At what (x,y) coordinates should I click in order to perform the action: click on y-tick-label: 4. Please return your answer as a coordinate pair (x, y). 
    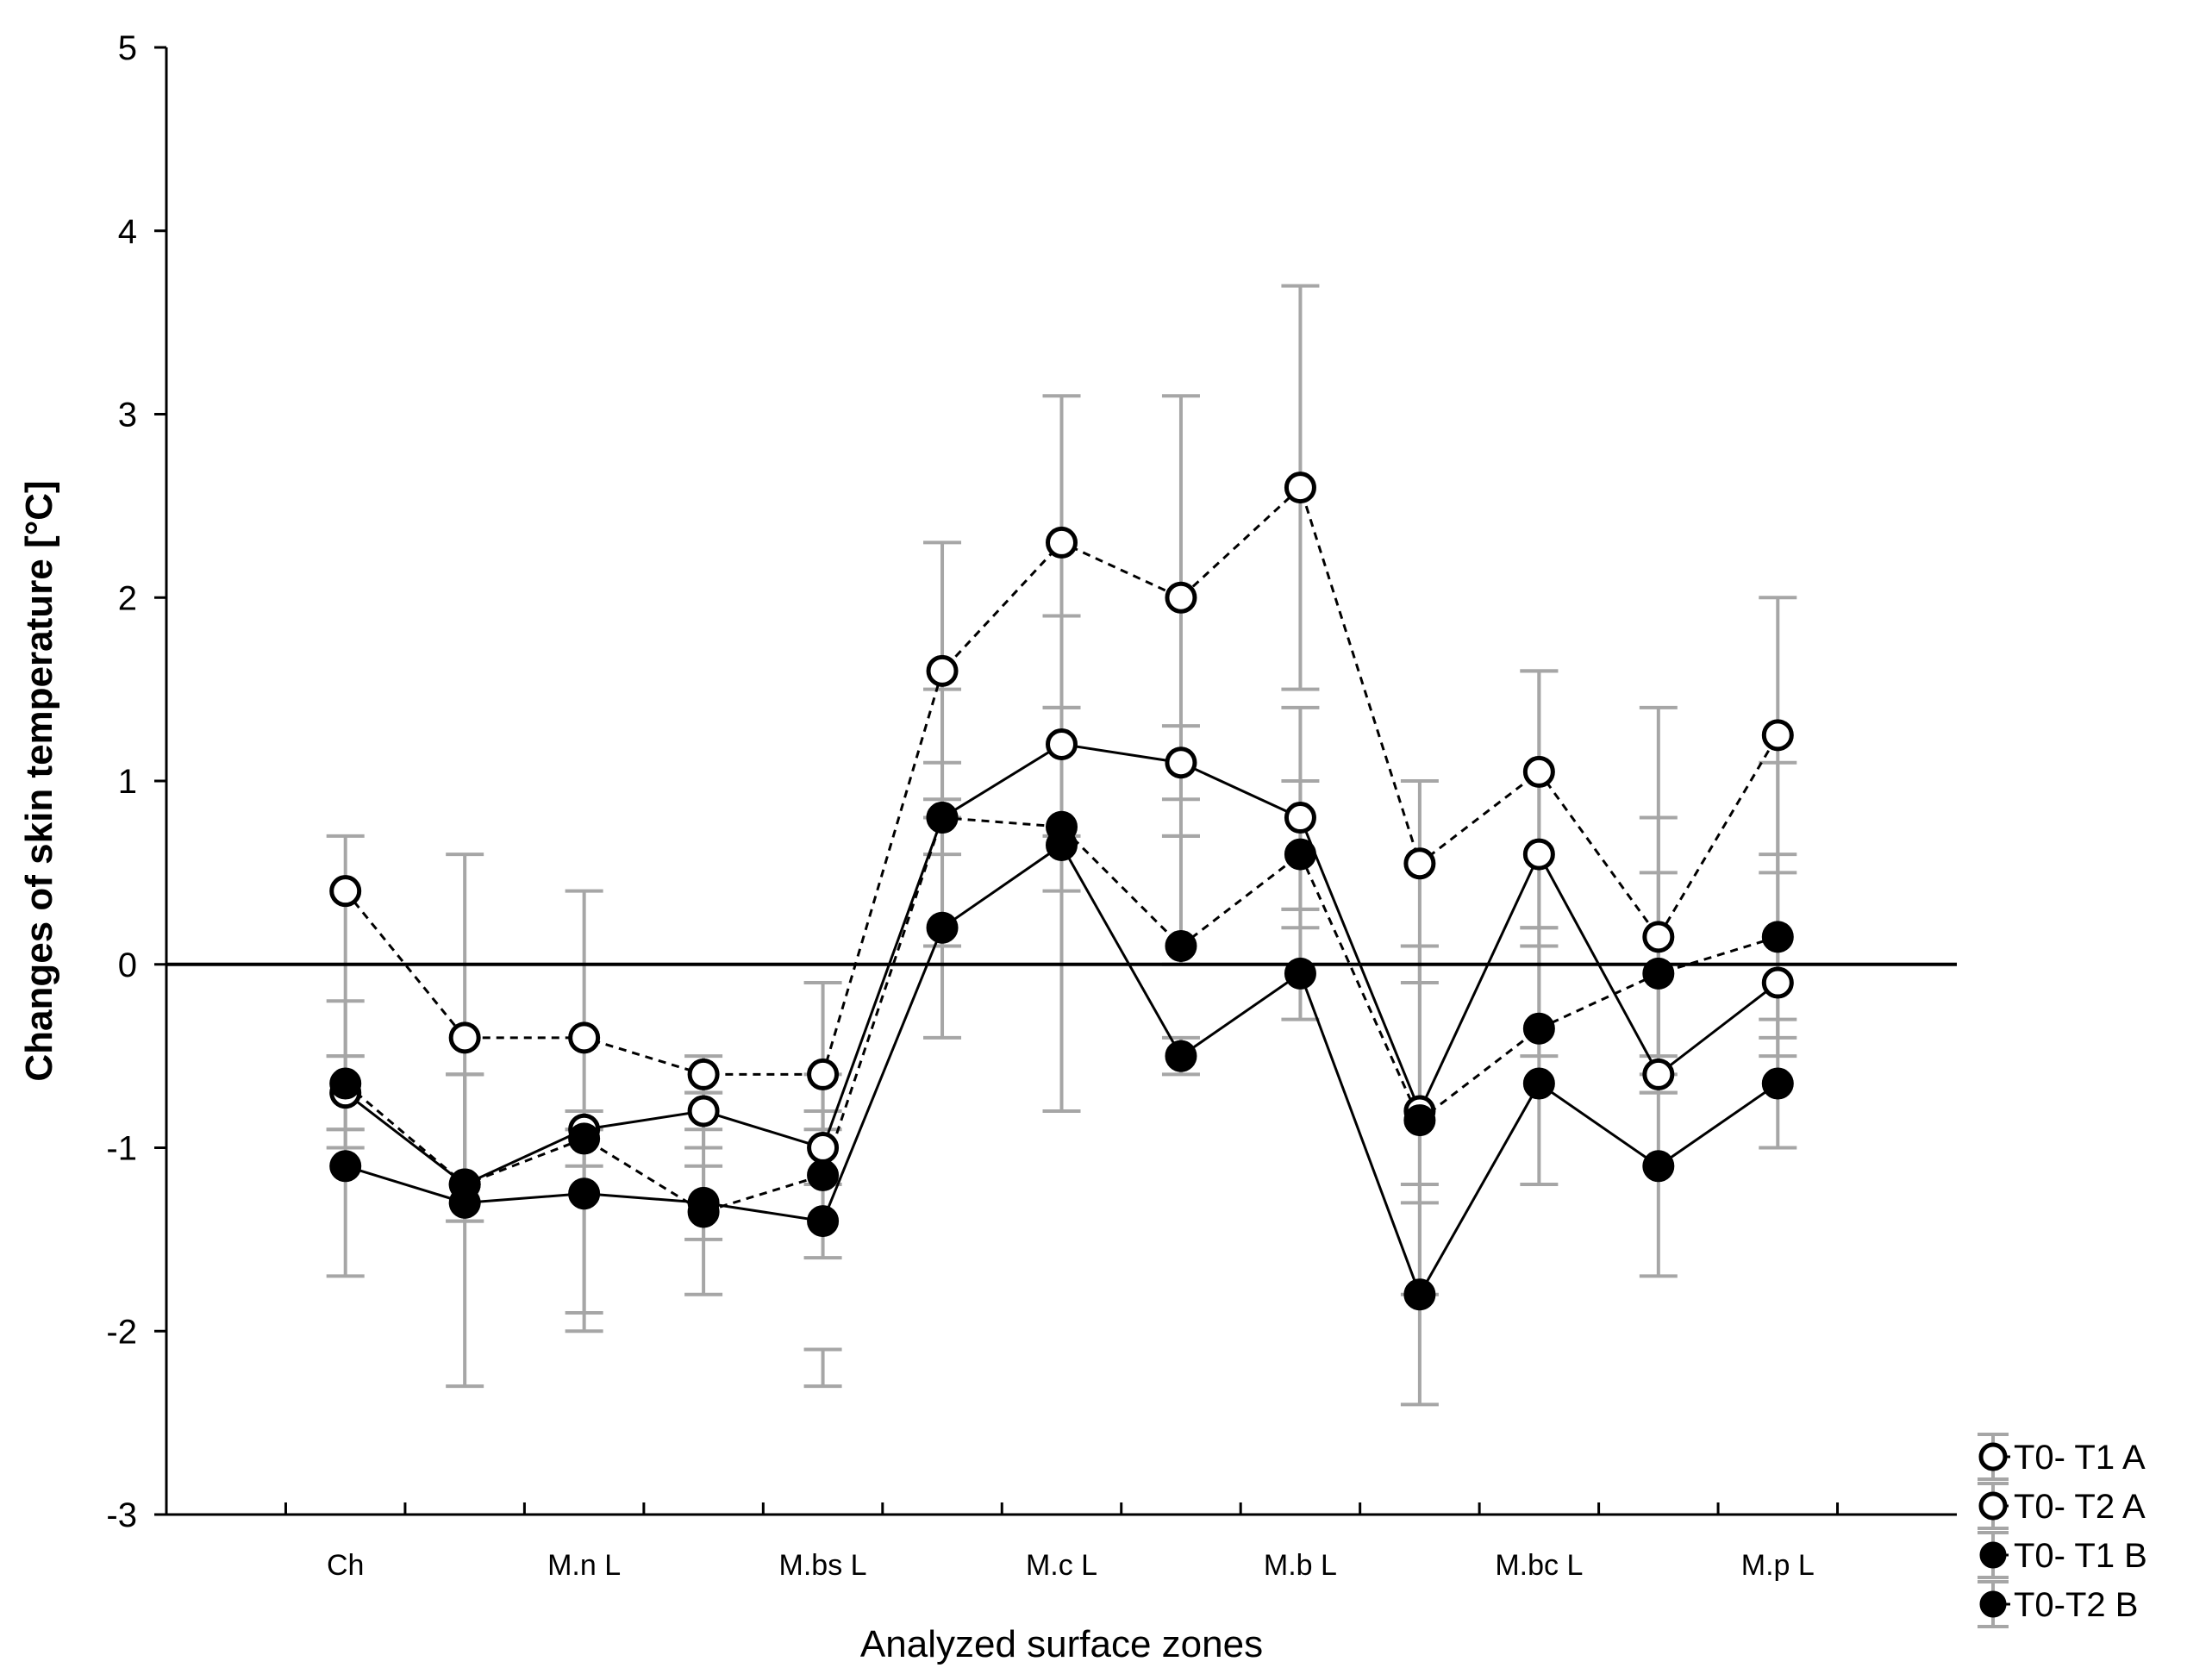
    Looking at the image, I should click on (127, 232).